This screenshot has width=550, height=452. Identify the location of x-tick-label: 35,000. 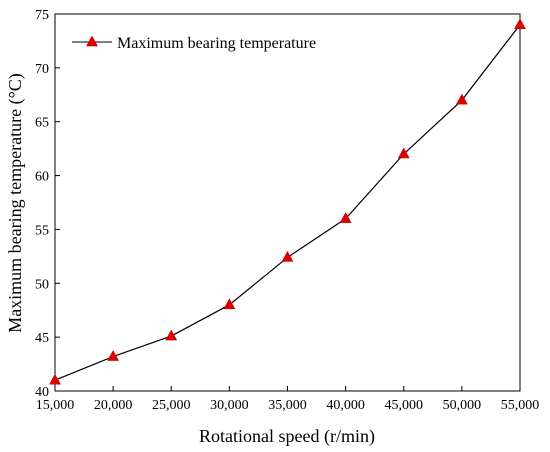
(287, 405).